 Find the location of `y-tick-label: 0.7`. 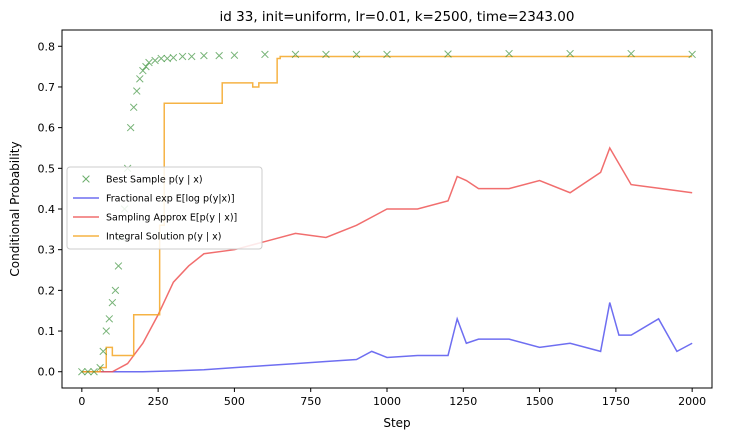

y-tick-label: 0.7 is located at coordinates (47, 87).